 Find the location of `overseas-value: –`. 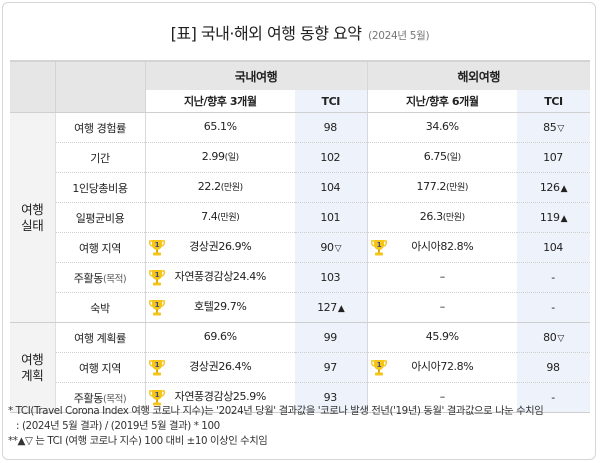

overseas-value: – is located at coordinates (442, 396).